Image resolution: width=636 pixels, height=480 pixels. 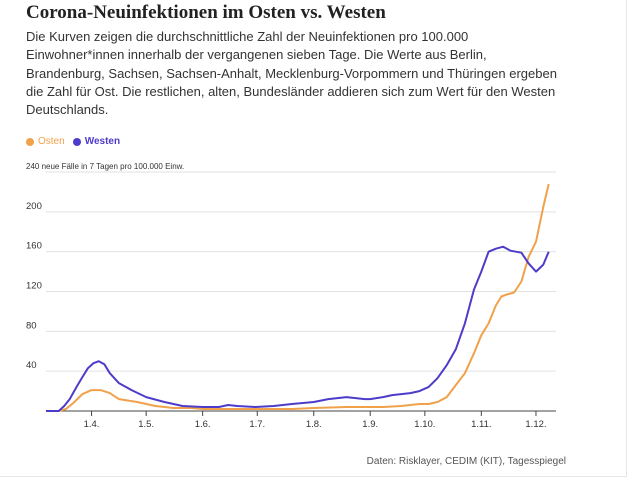 What do you see at coordinates (31, 325) in the screenshot?
I see `y-tick-label: 80` at bounding box center [31, 325].